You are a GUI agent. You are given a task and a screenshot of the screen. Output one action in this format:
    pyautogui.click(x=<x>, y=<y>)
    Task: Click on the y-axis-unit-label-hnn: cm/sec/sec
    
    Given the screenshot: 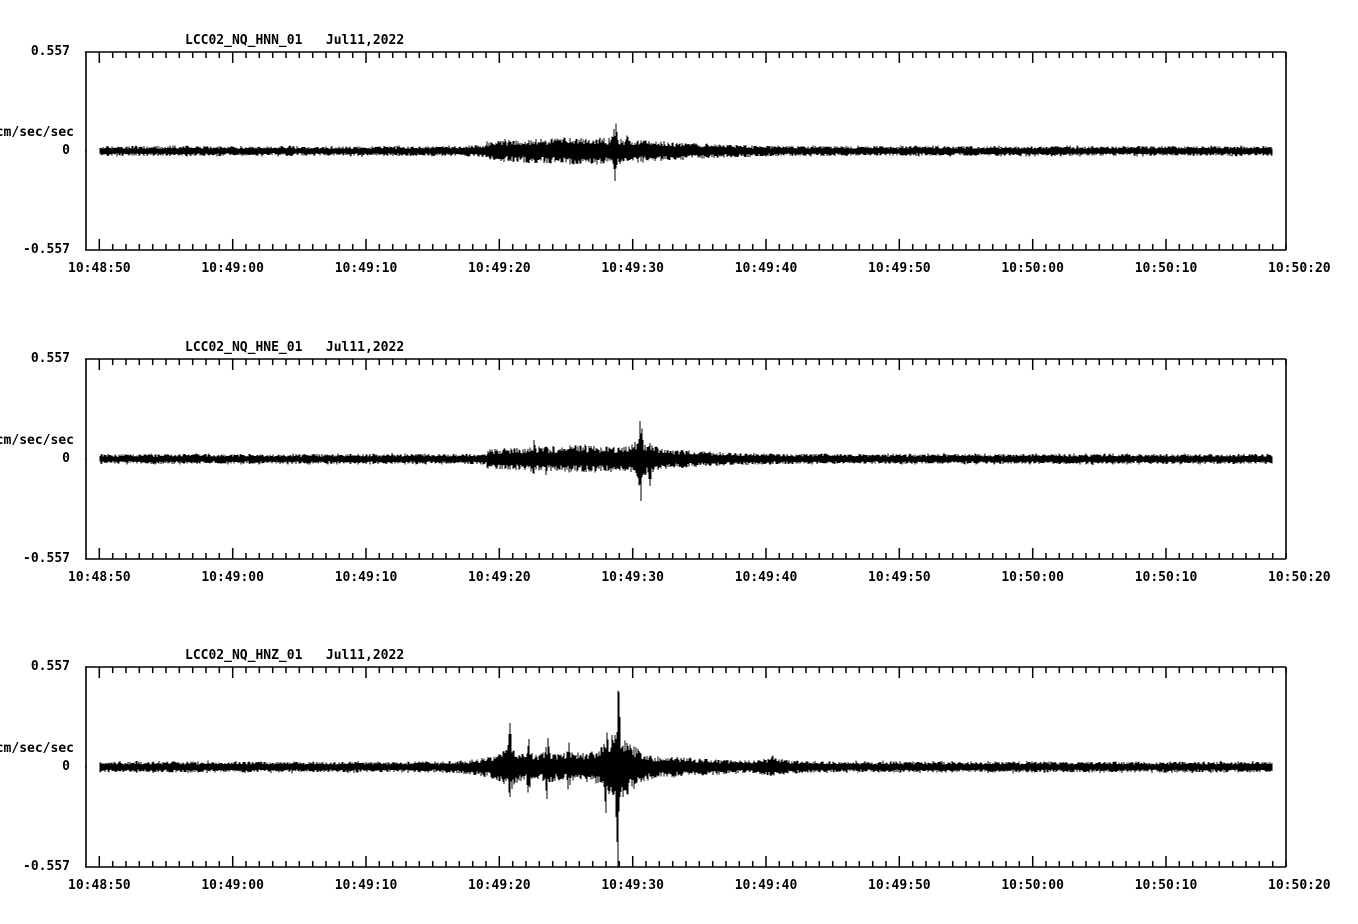 What is the action you would take?
    pyautogui.click(x=37, y=132)
    